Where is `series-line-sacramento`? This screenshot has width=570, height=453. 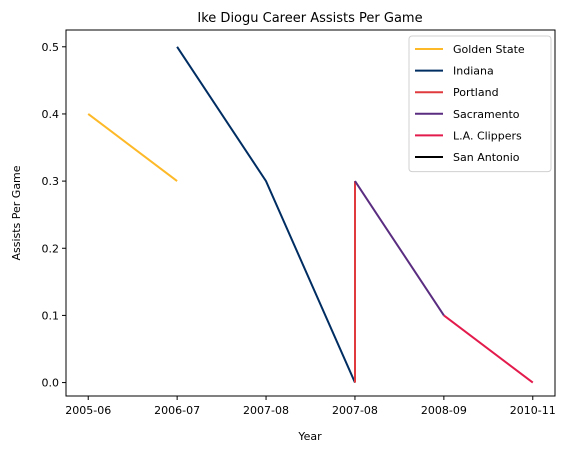
series-line-sacramento is located at coordinates (399, 248).